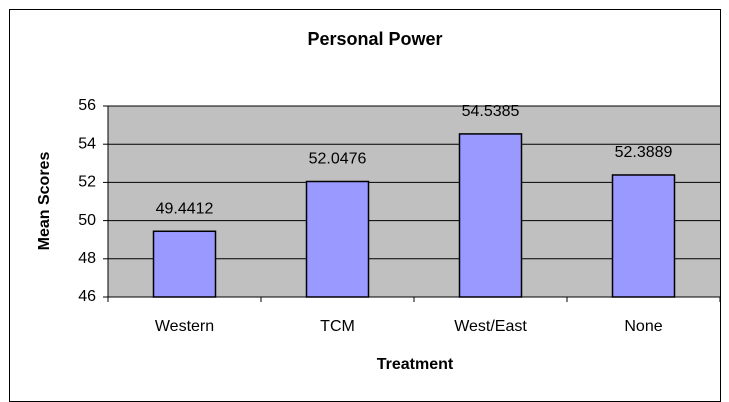 The image size is (729, 402). I want to click on data-label: 49.4412, so click(185, 208).